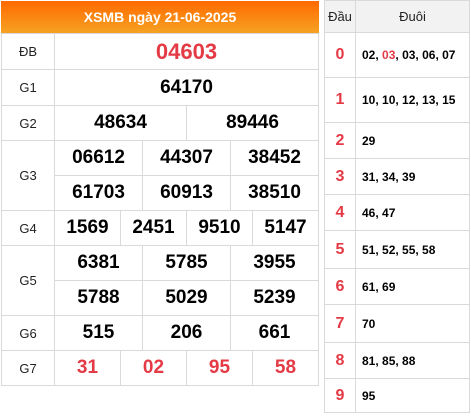 Image resolution: width=471 pixels, height=418 pixels. Describe the element at coordinates (340, 395) in the screenshot. I see `head-digit: 9` at that location.